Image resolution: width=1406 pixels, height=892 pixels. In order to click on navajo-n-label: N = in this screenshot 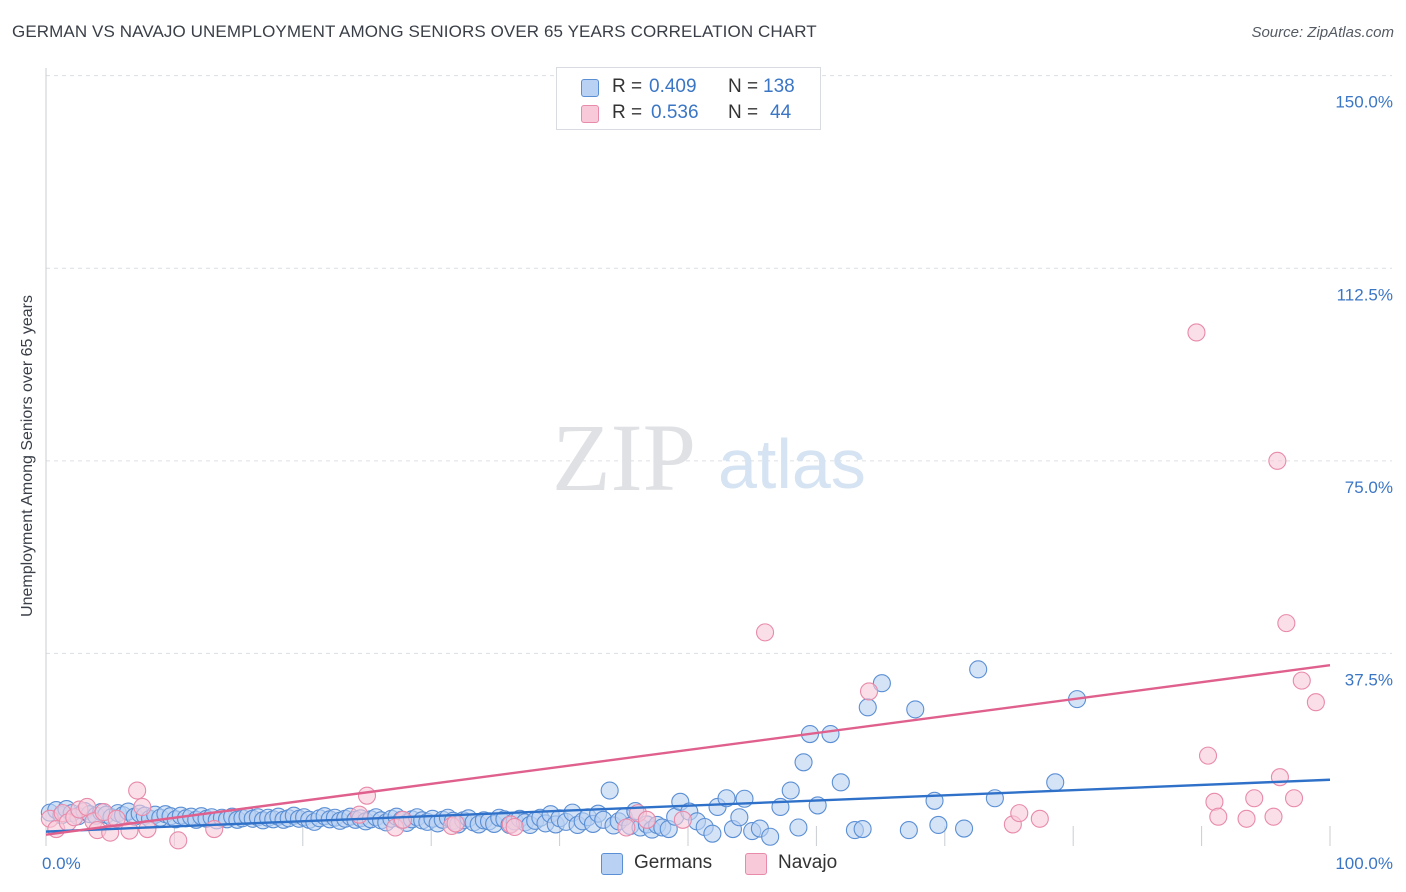, I will do `click(743, 112)`.